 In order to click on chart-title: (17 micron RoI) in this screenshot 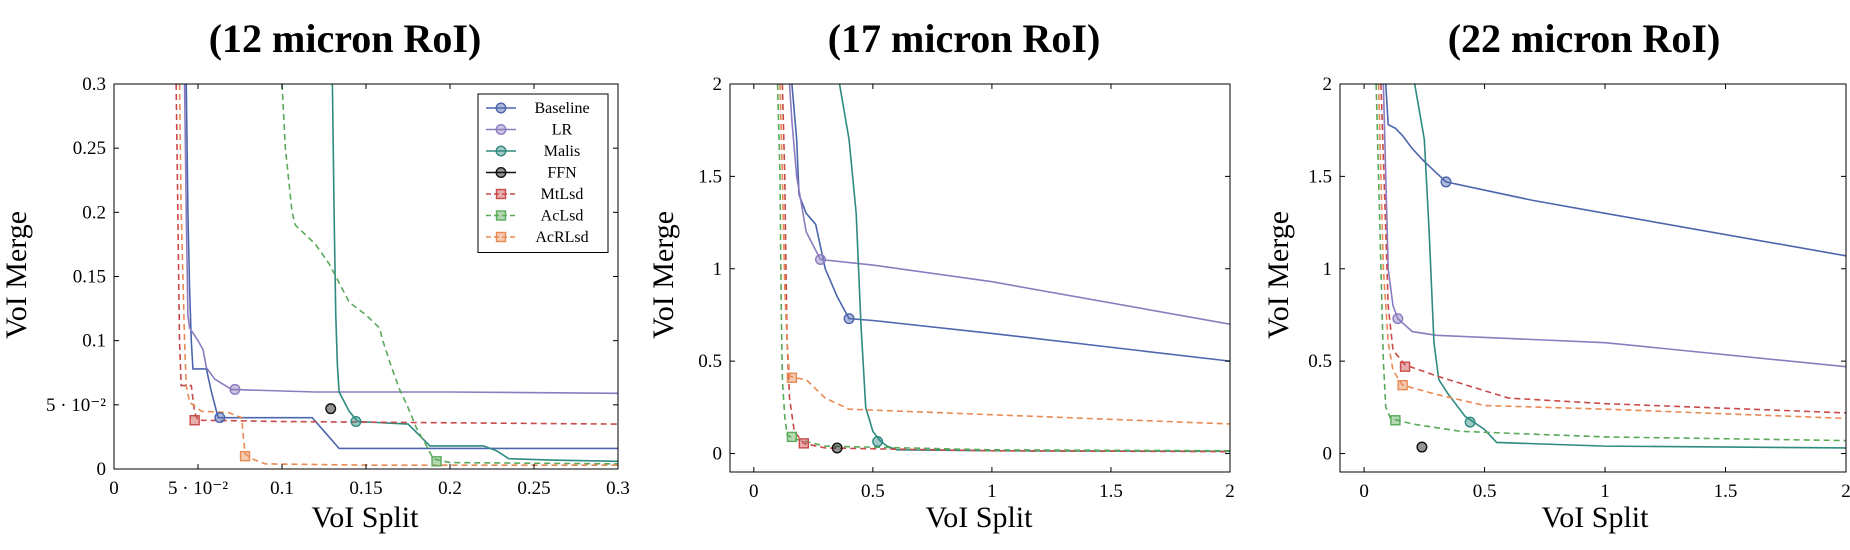, I will do `click(964, 38)`.